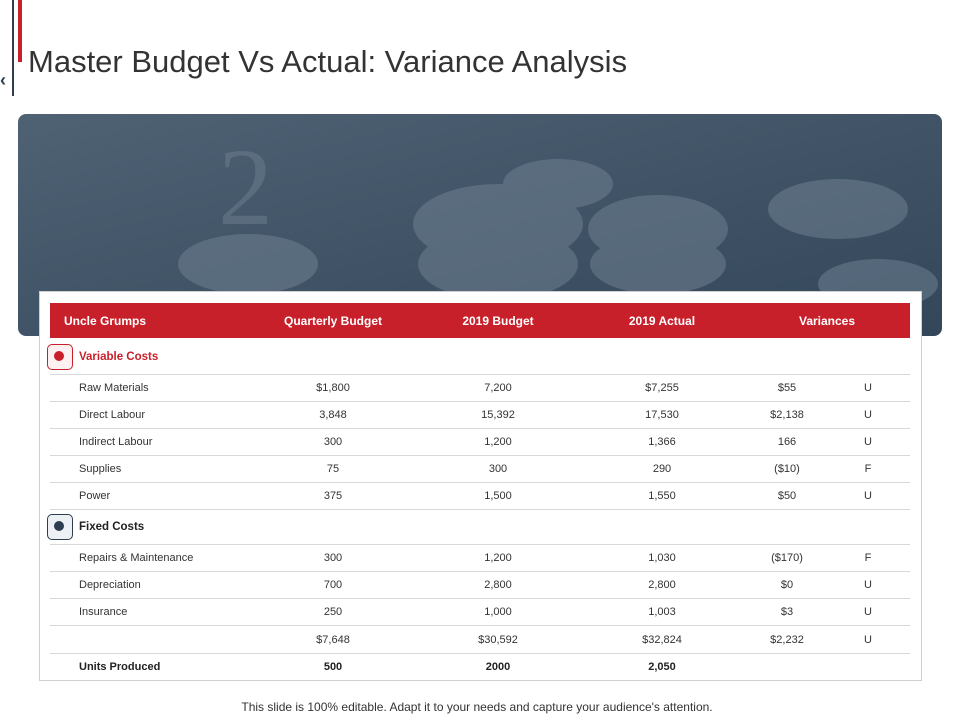 The image size is (960, 720). Describe the element at coordinates (662, 667) in the screenshot. I see `units-cell: 2,050` at that location.